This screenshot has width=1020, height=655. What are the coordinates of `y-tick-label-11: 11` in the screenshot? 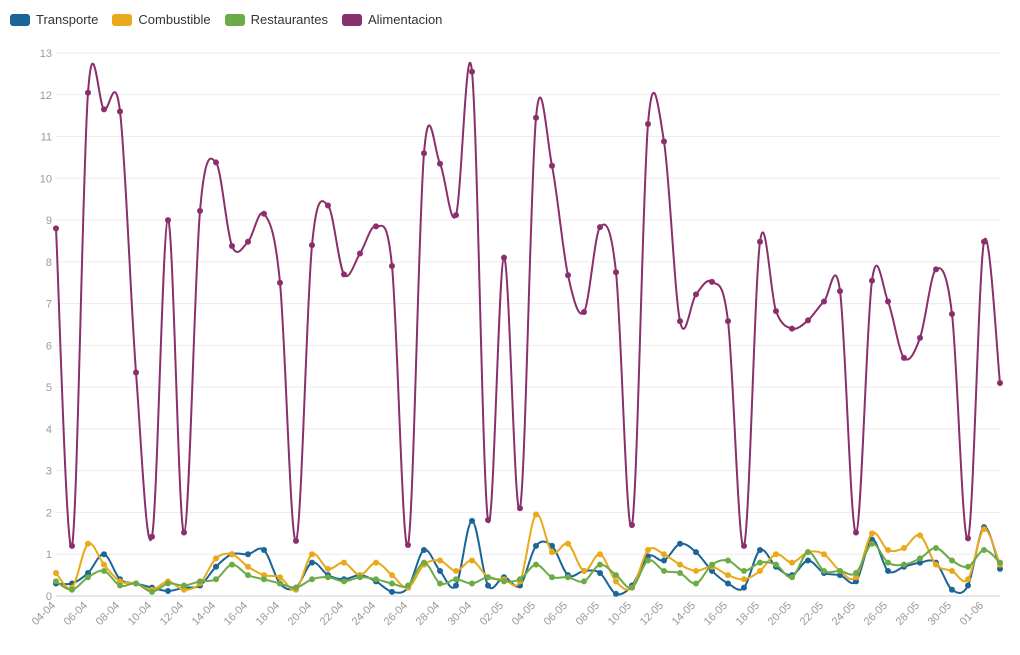 It's located at (46, 138).